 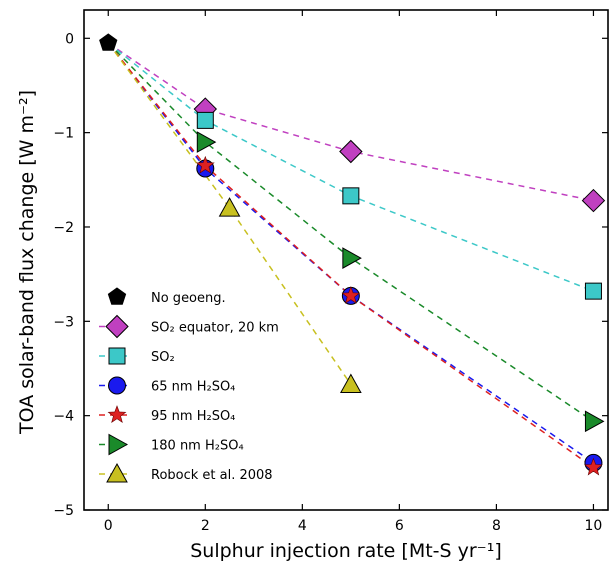 I want to click on y-tick-label: −3, so click(x=63, y=322).